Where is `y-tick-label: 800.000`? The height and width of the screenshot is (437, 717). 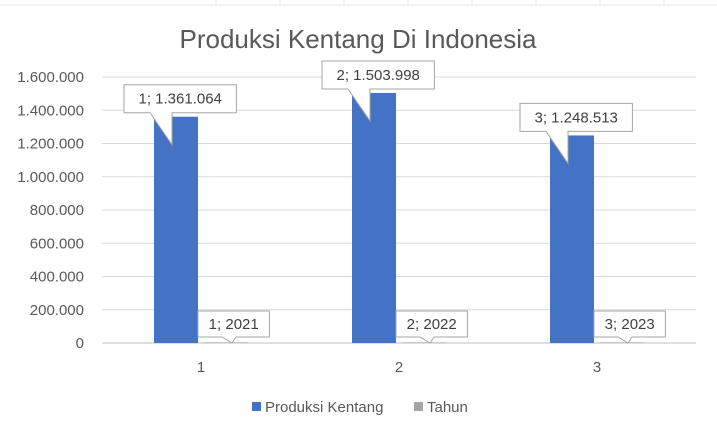 y-tick-label: 800.000 is located at coordinates (57, 210).